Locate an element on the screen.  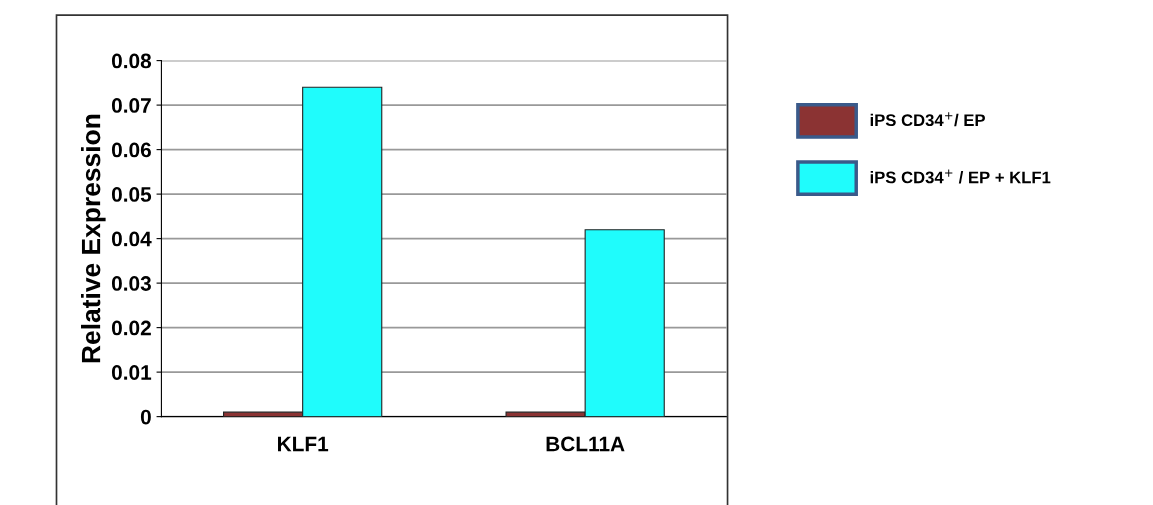
y-tick-label: 0.07 is located at coordinates (131, 105).